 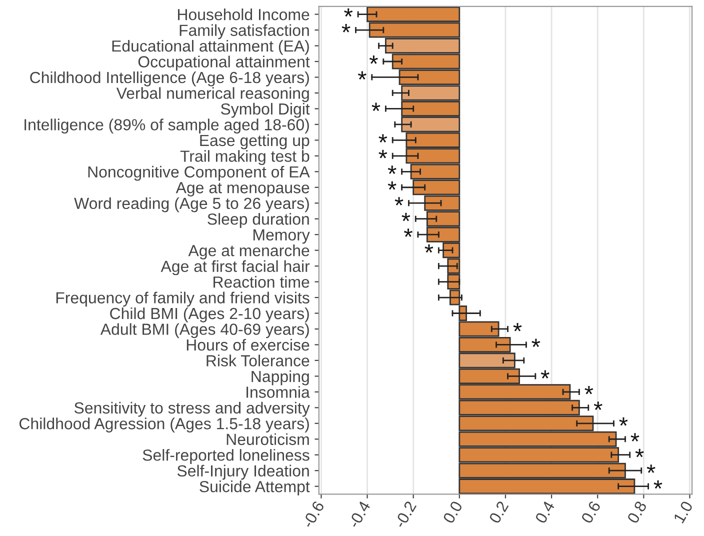 What do you see at coordinates (498, 512) in the screenshot?
I see `x-tick-label: 0.2` at bounding box center [498, 512].